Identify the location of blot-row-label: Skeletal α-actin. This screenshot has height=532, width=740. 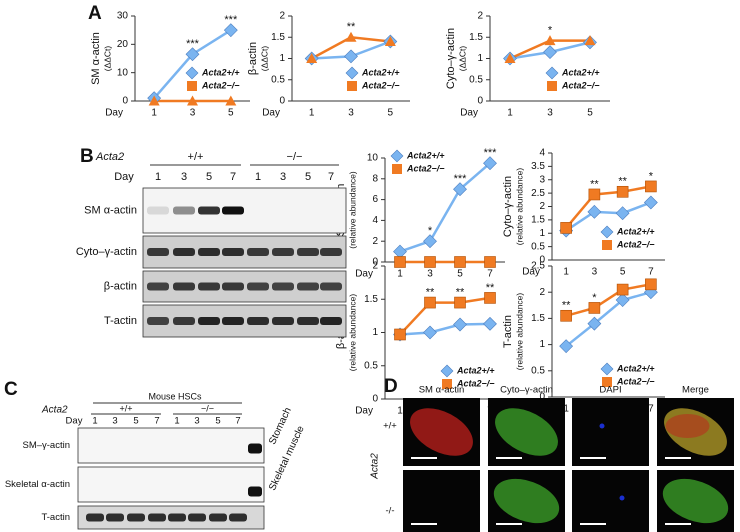
(37, 484).